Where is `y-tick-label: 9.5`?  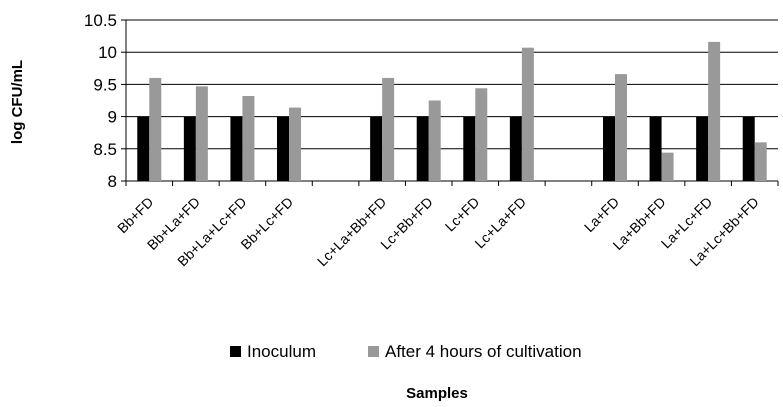 y-tick-label: 9.5 is located at coordinates (105, 84).